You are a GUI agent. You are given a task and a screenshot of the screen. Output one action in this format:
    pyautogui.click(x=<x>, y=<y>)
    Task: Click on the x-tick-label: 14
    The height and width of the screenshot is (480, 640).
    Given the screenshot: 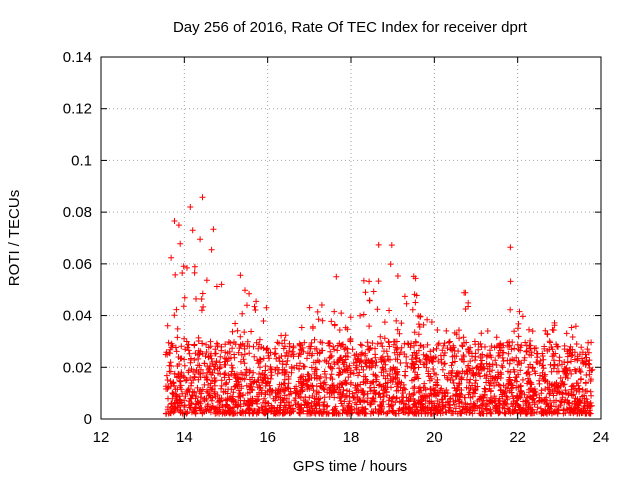 What is the action you would take?
    pyautogui.click(x=184, y=437)
    